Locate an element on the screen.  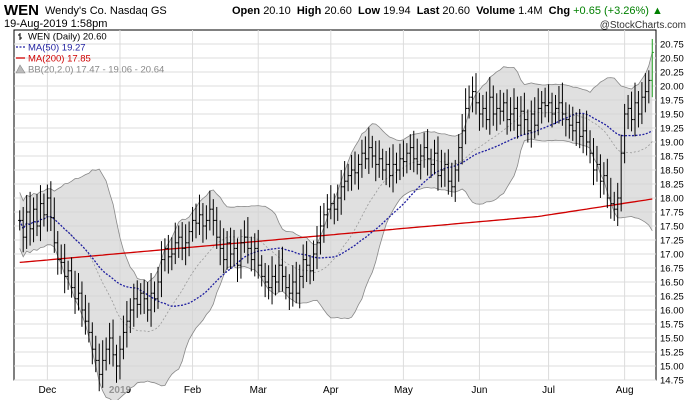
last-value: 20.60 is located at coordinates (456, 11).